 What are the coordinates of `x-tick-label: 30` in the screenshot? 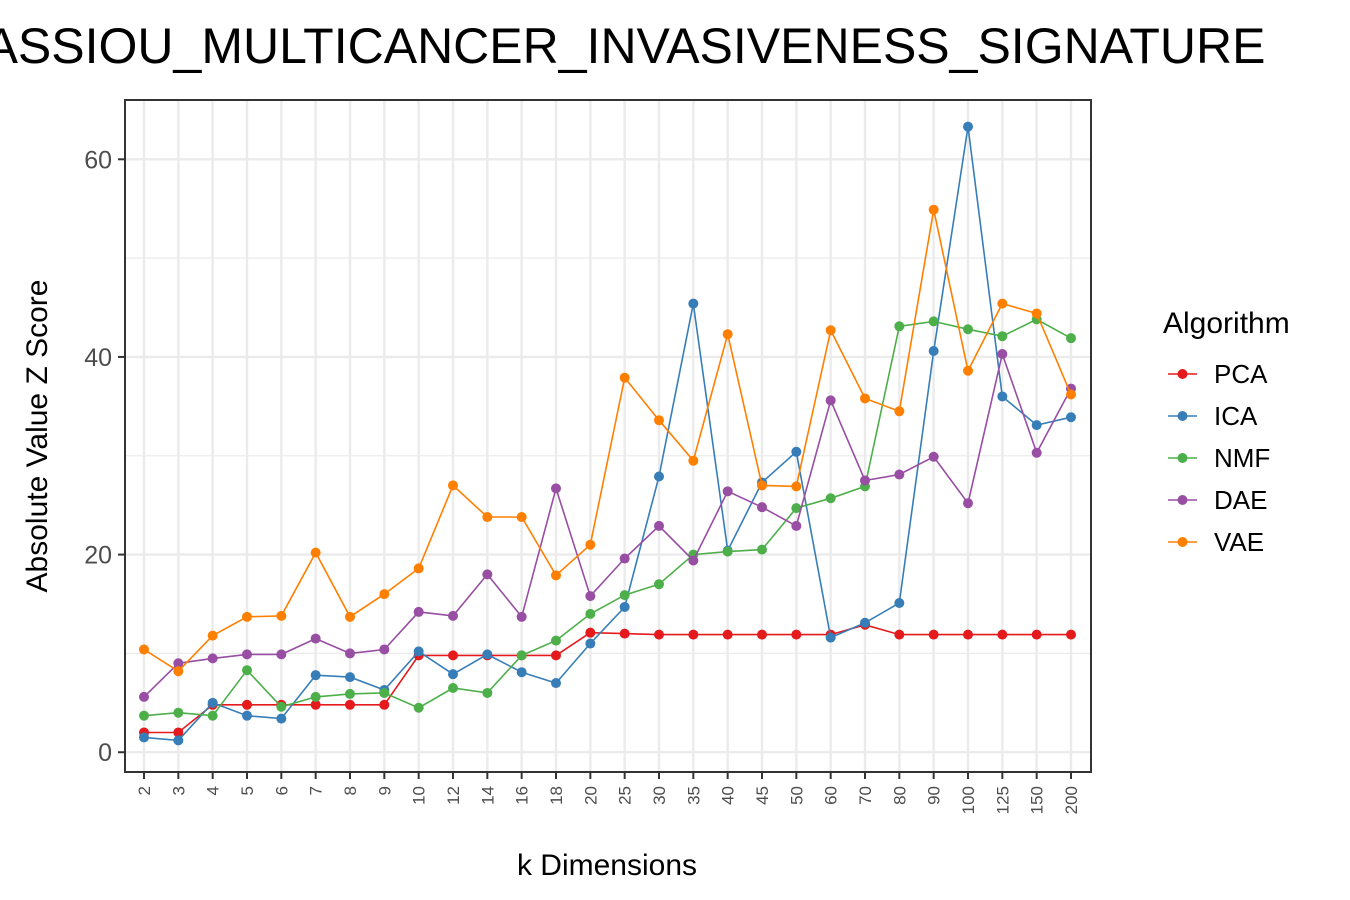 It's located at (659, 795).